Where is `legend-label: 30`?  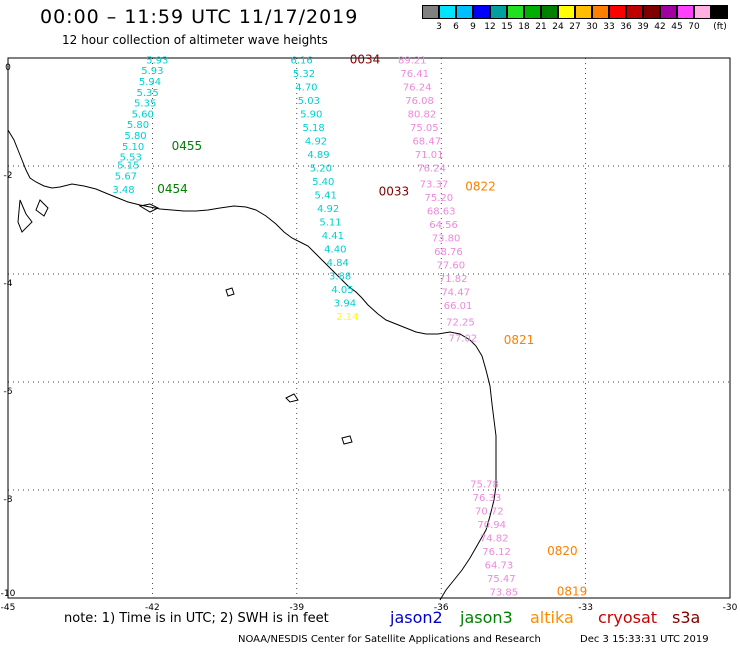
legend-label: 30 is located at coordinates (592, 27).